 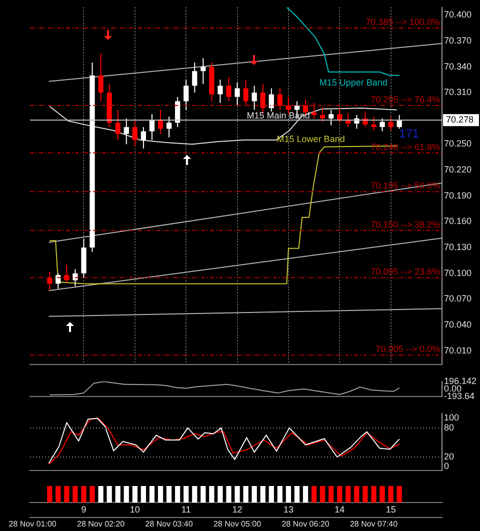 I want to click on y-tick-label: 70.220, so click(x=458, y=169).